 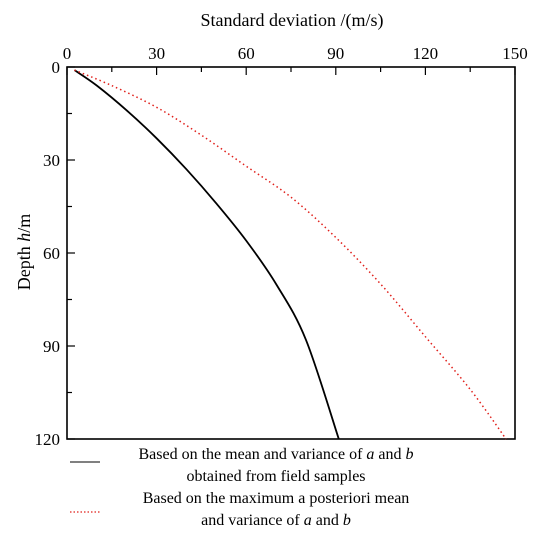 I want to click on x-tick-label: 0, so click(x=67, y=53).